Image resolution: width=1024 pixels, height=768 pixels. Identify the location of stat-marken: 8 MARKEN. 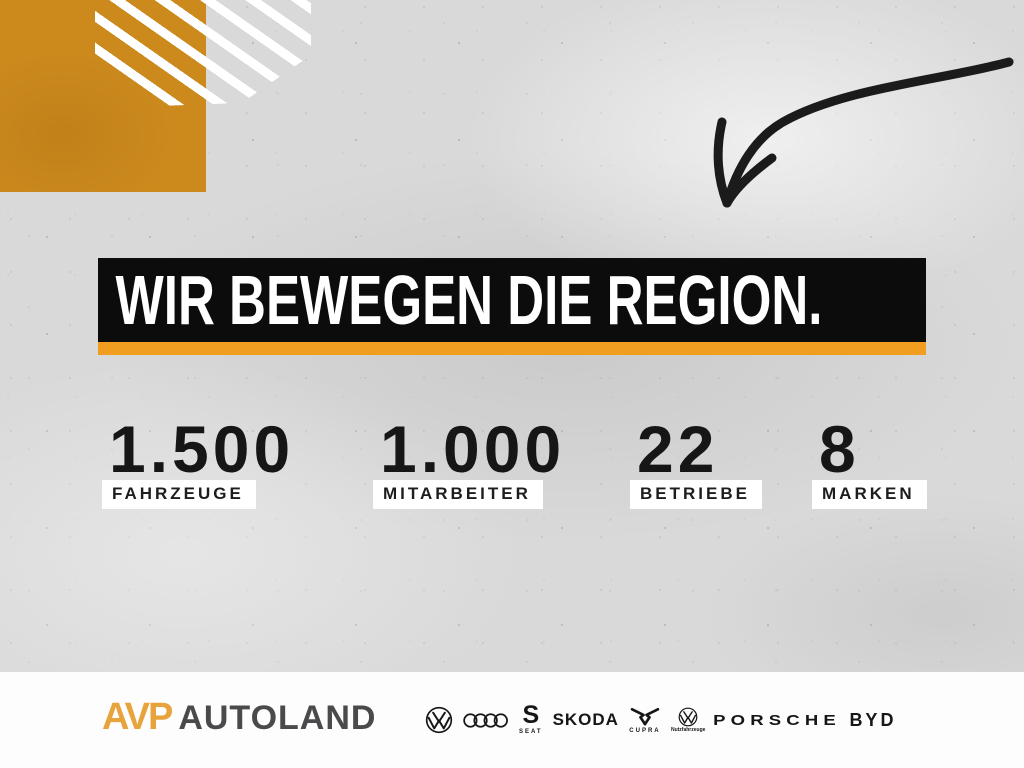
(869, 461).